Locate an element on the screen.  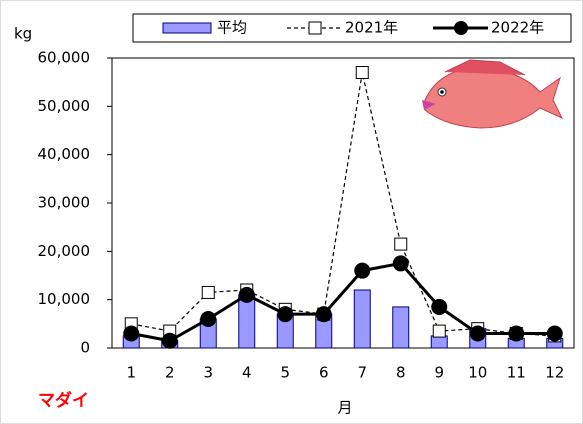
x-tick-label: 3 is located at coordinates (208, 373).